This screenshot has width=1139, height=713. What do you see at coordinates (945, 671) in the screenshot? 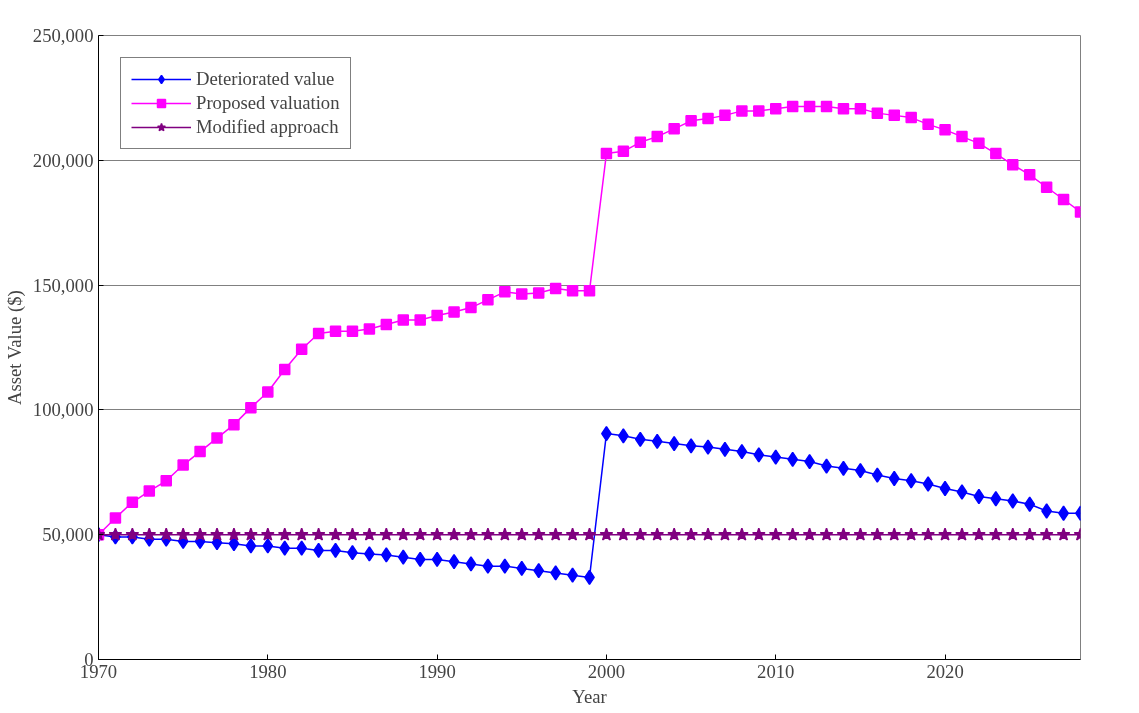
I see `x-tick-label: 2020` at bounding box center [945, 671].